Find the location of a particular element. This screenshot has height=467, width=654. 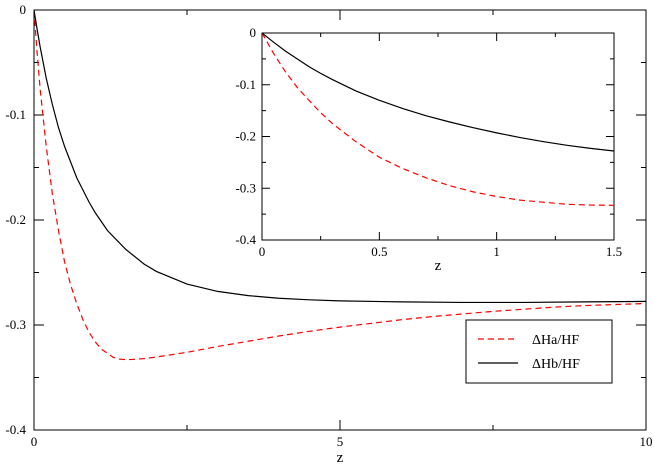

main-x-tick-label: 0 is located at coordinates (34, 441).